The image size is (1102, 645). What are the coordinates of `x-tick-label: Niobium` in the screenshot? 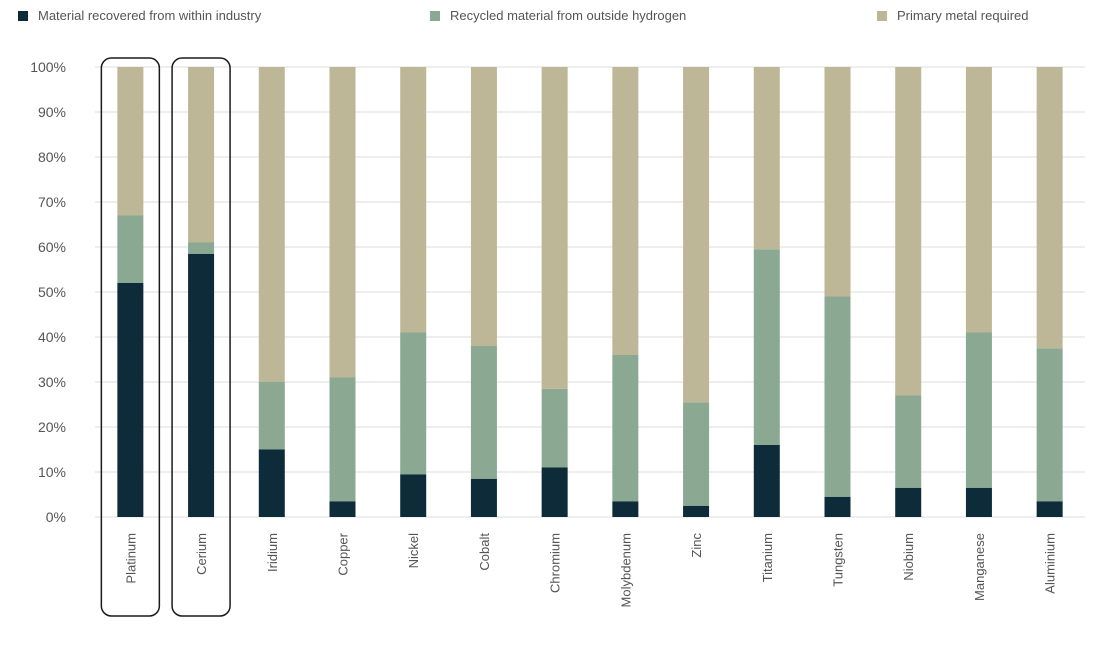 It's located at (908, 557).